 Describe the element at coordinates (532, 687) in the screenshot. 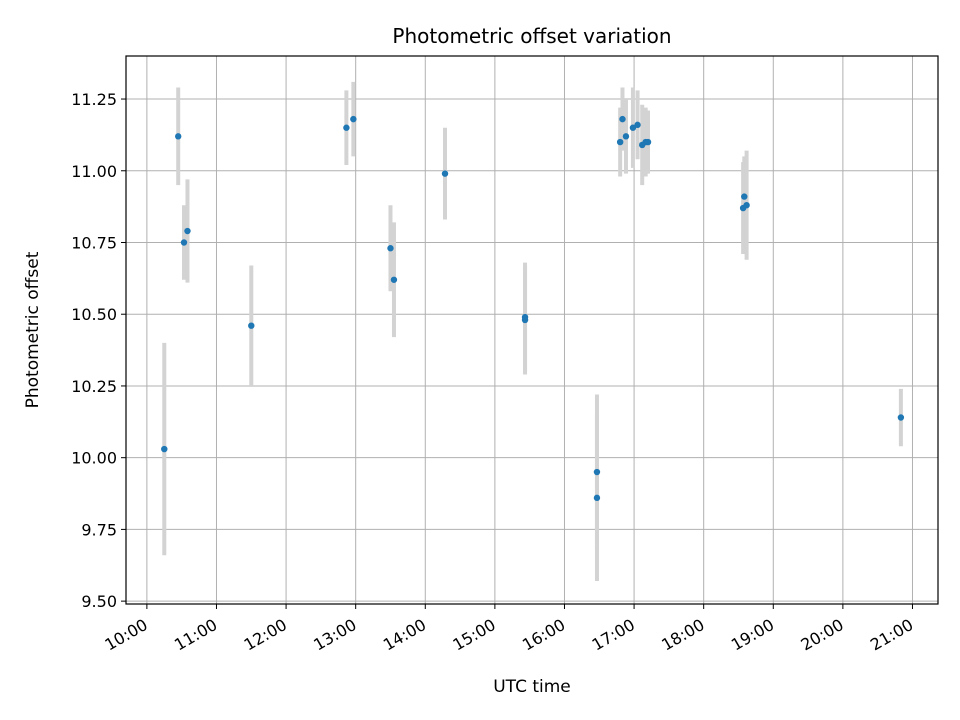

I see `x-axis-label: UTC time` at that location.